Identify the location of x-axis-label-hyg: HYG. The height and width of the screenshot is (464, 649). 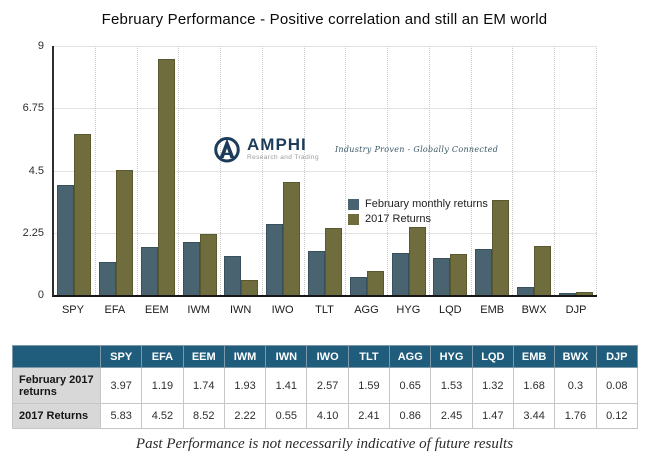
(408, 310).